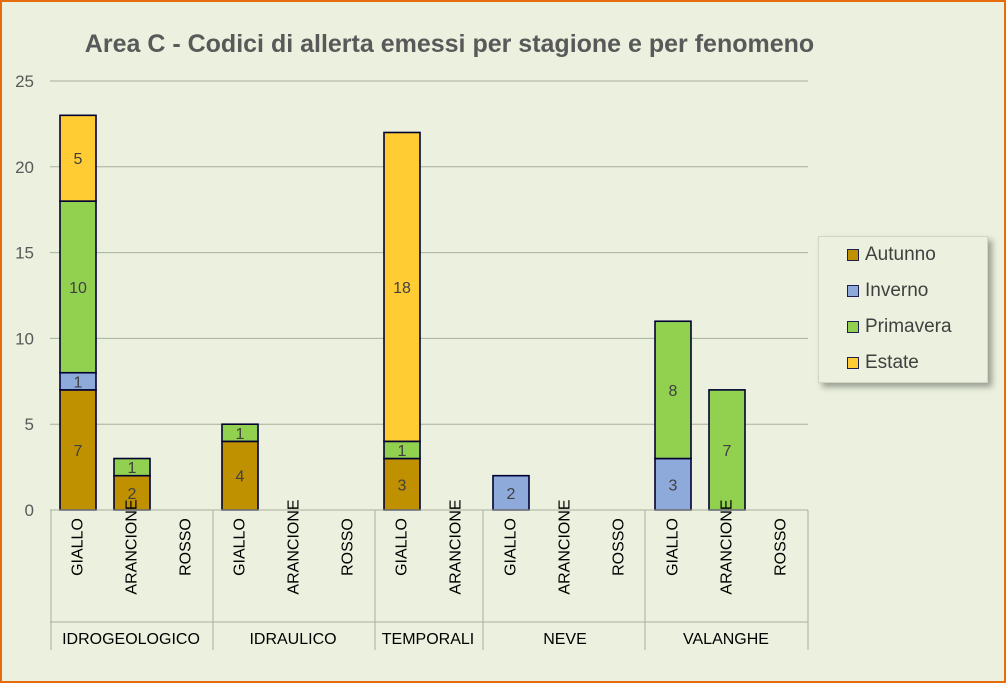 Image resolution: width=1006 pixels, height=683 pixels. I want to click on data-label: 5, so click(78, 159).